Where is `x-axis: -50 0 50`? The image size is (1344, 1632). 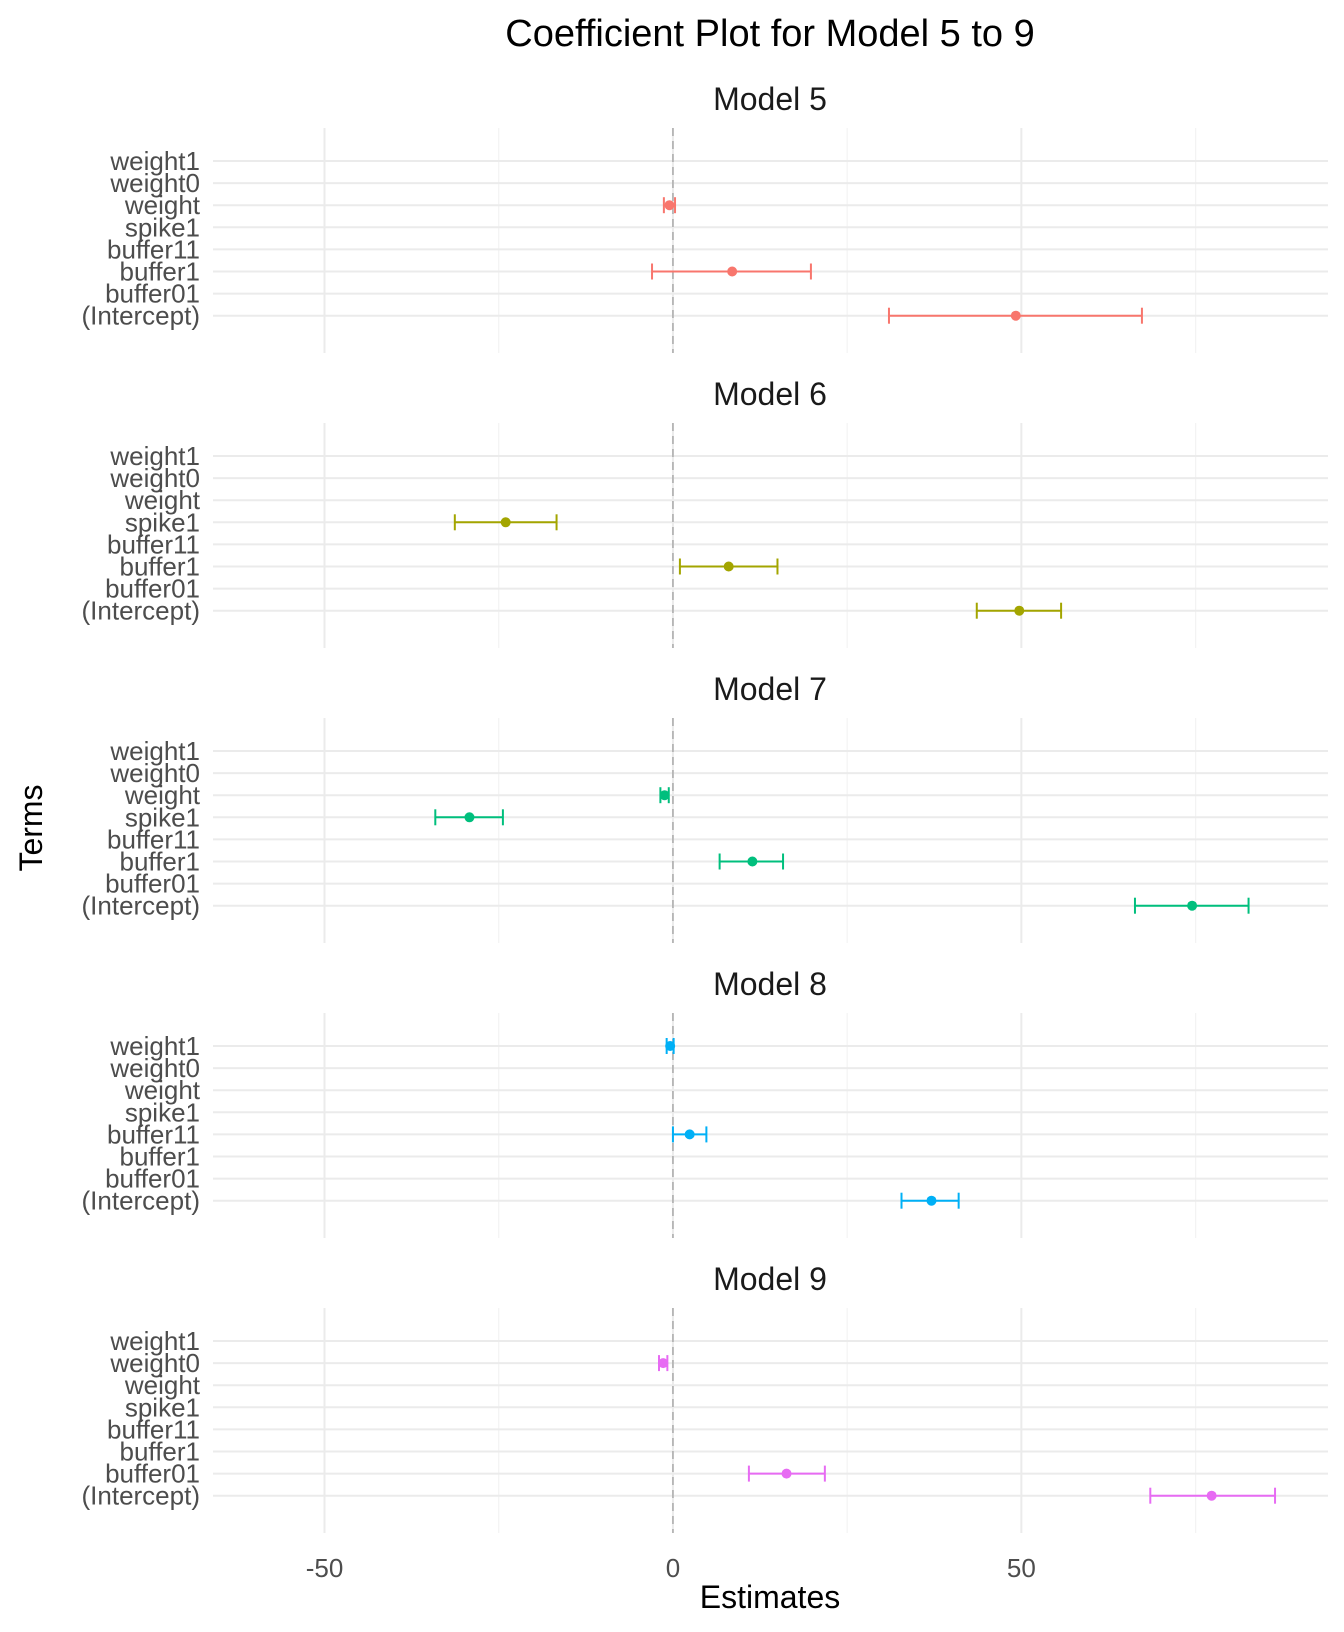 x-axis: -50 0 50 is located at coordinates (671, 1568).